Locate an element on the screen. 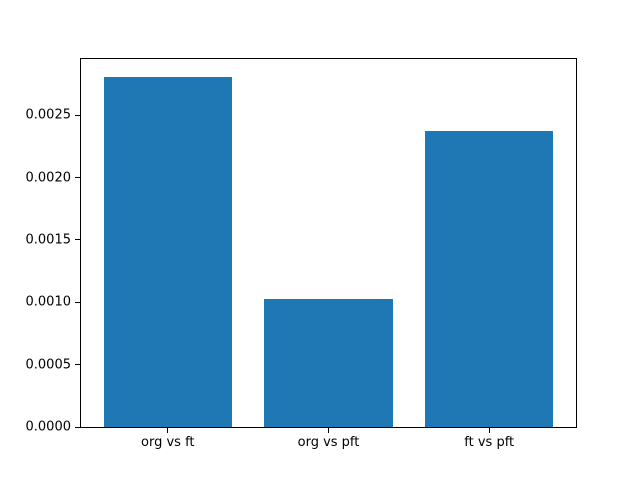 Image resolution: width=640 pixels, height=480 pixels. y-tick-label: 0.0005 is located at coordinates (48, 365).